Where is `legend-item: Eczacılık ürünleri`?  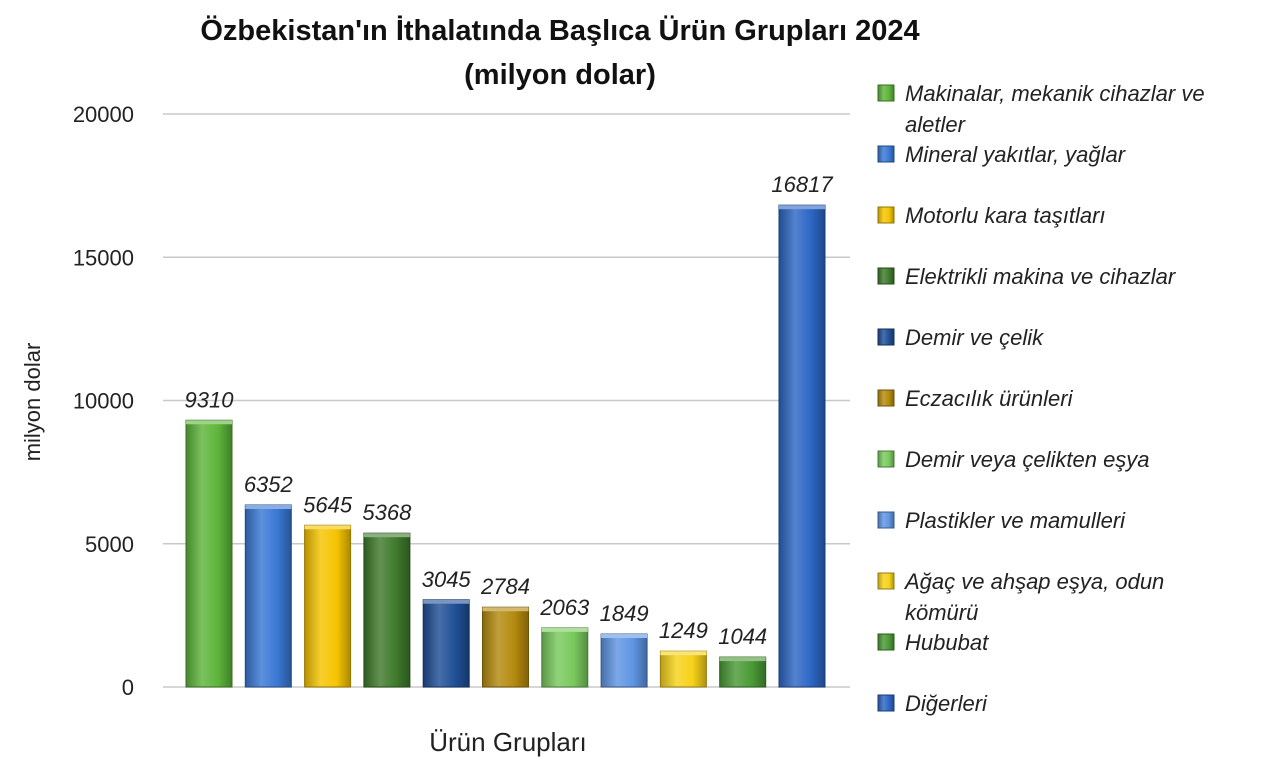
legend-item: Eczacılık ürünleri is located at coordinates (975, 398).